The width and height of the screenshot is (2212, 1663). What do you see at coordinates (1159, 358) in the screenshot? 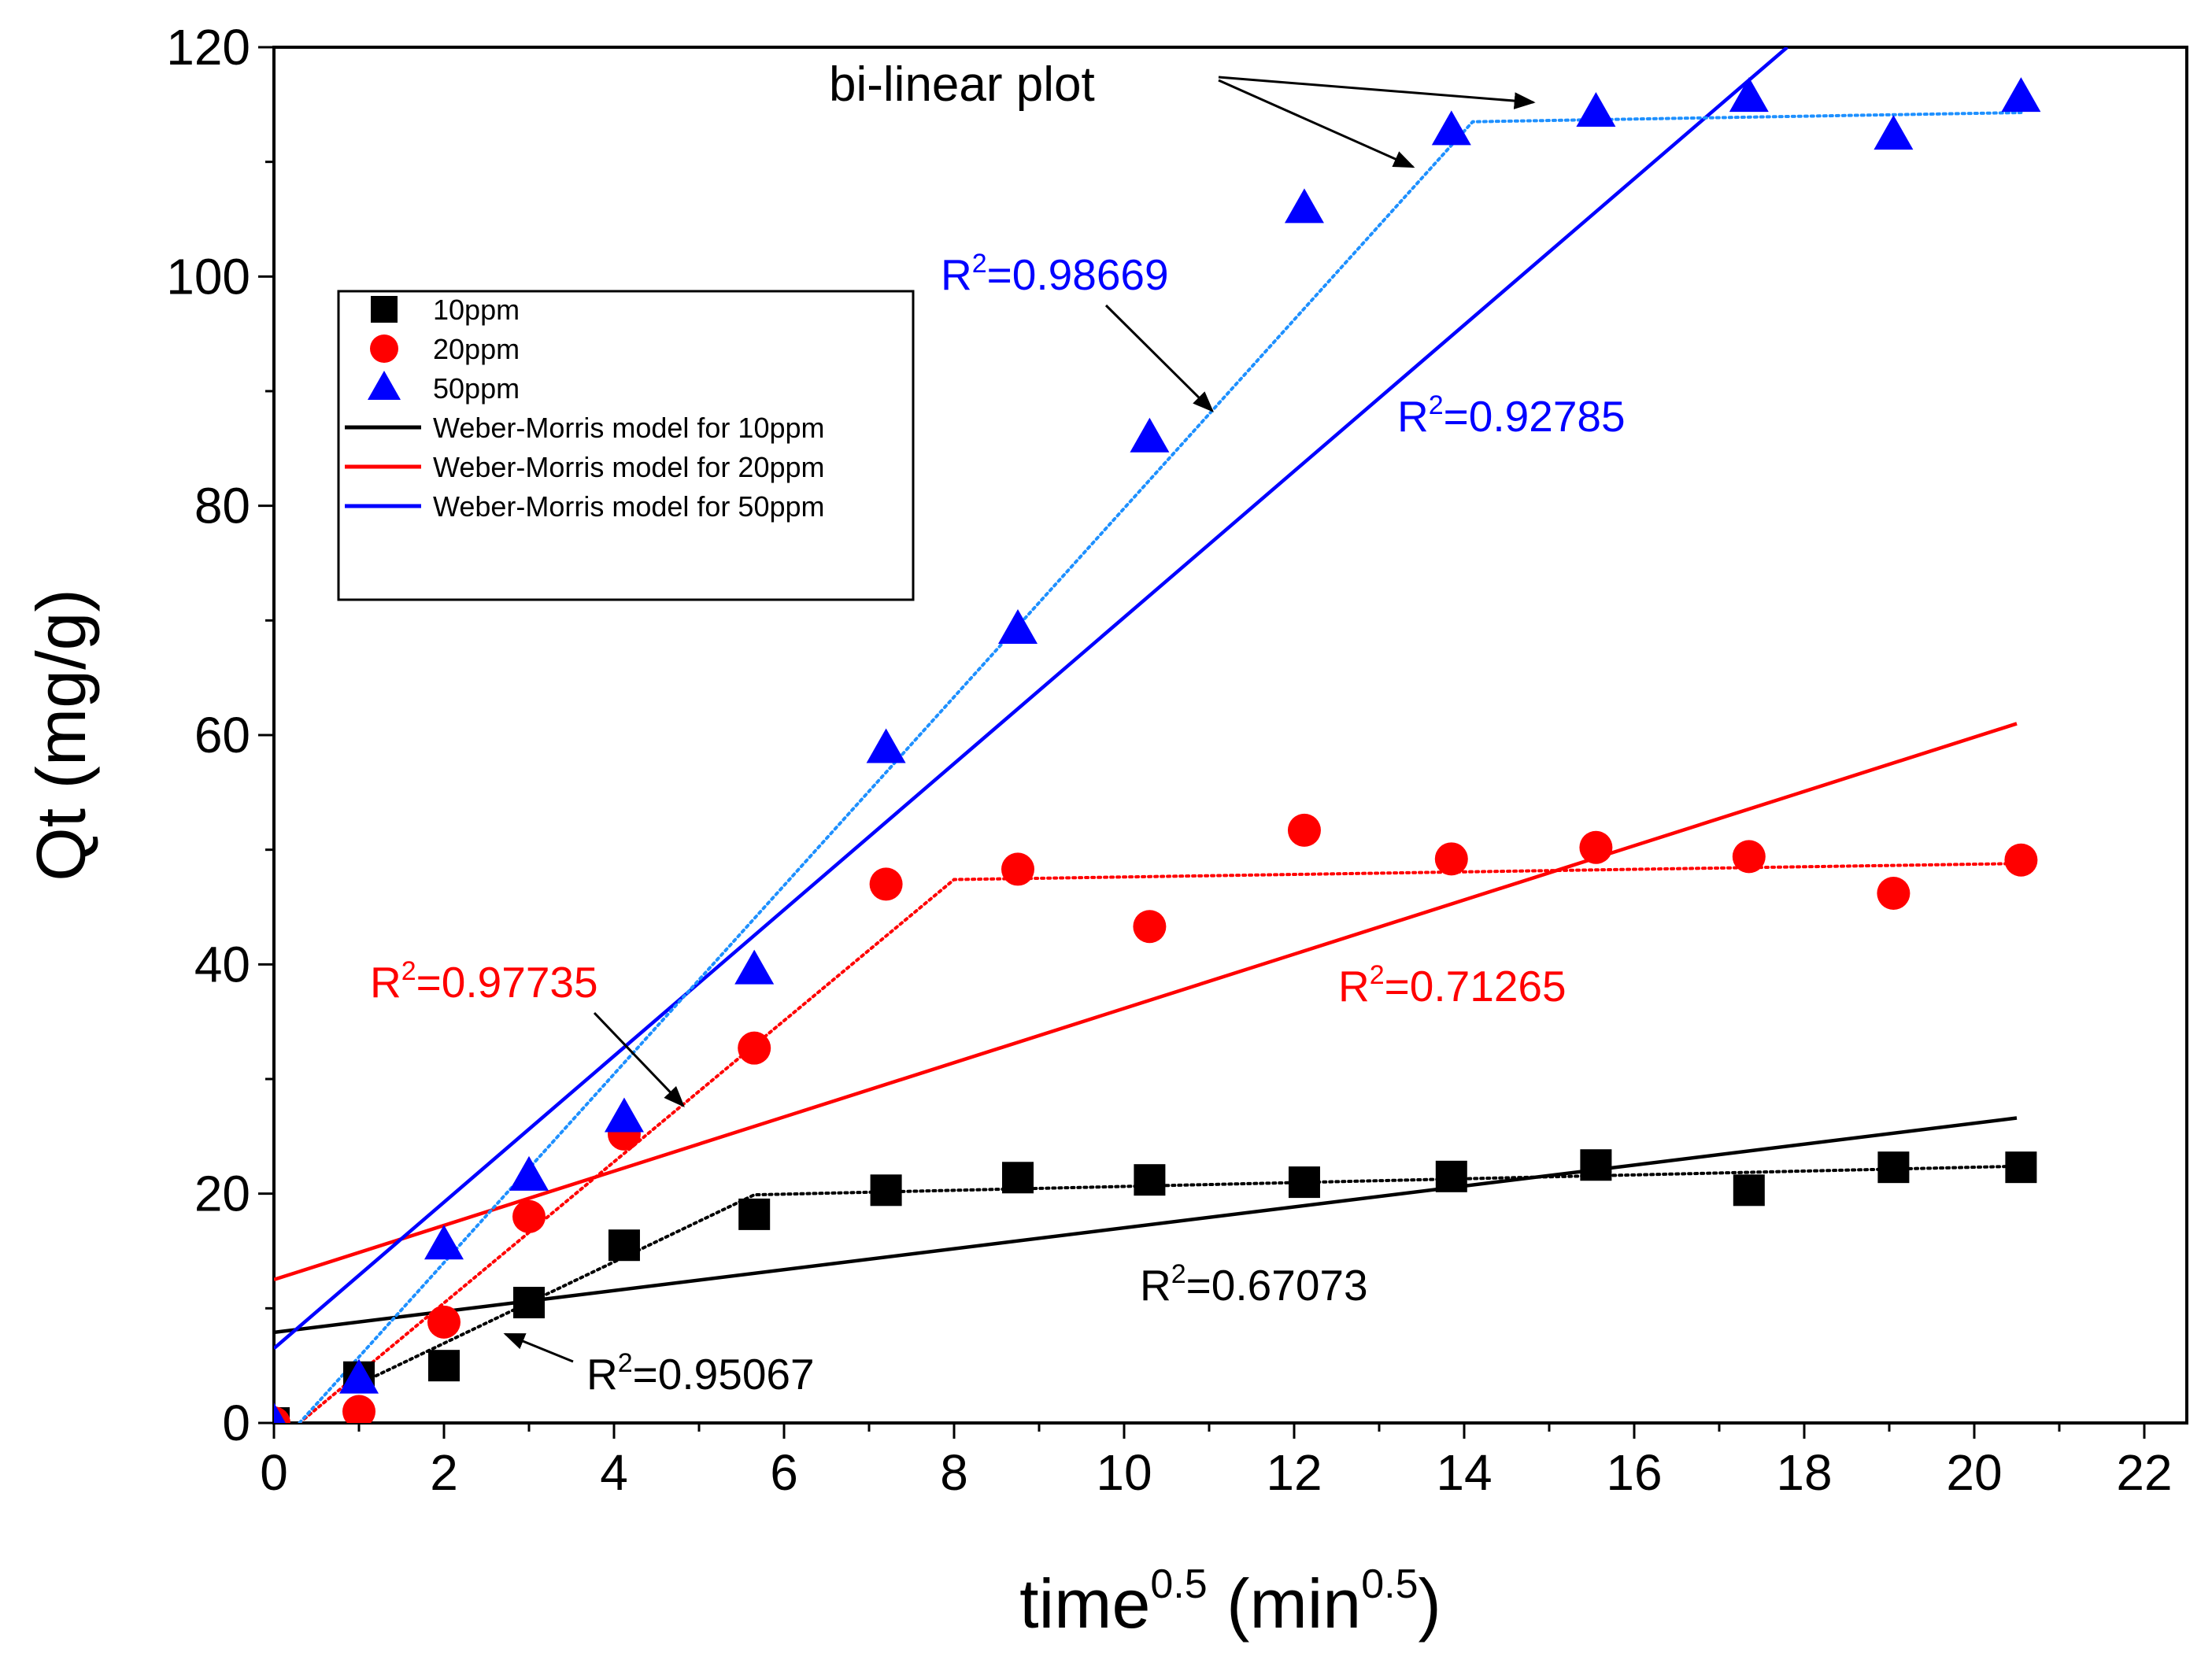
I see `arrow-r2-50ppm` at bounding box center [1159, 358].